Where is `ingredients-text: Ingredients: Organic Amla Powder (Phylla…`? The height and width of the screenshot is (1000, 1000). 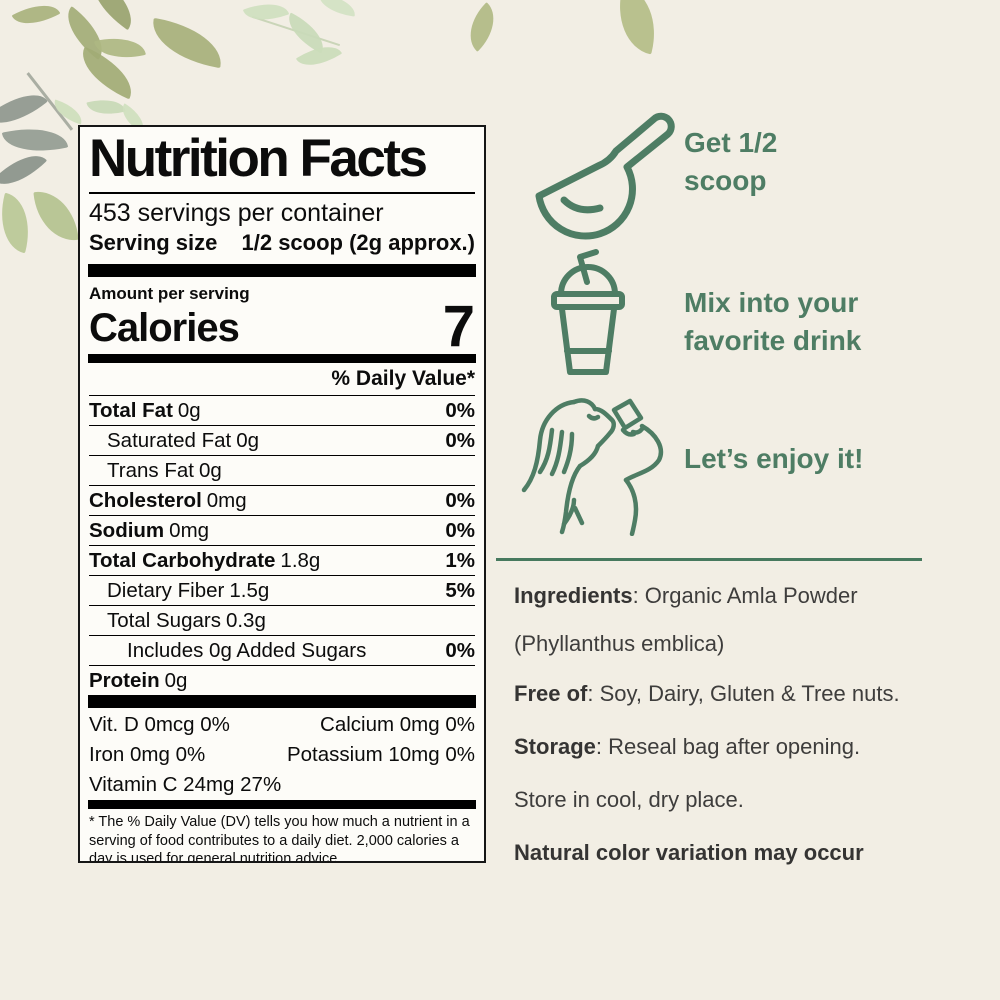 ingredients-text: Ingredients: Organic Amla Powder (Phylla… is located at coordinates (686, 619).